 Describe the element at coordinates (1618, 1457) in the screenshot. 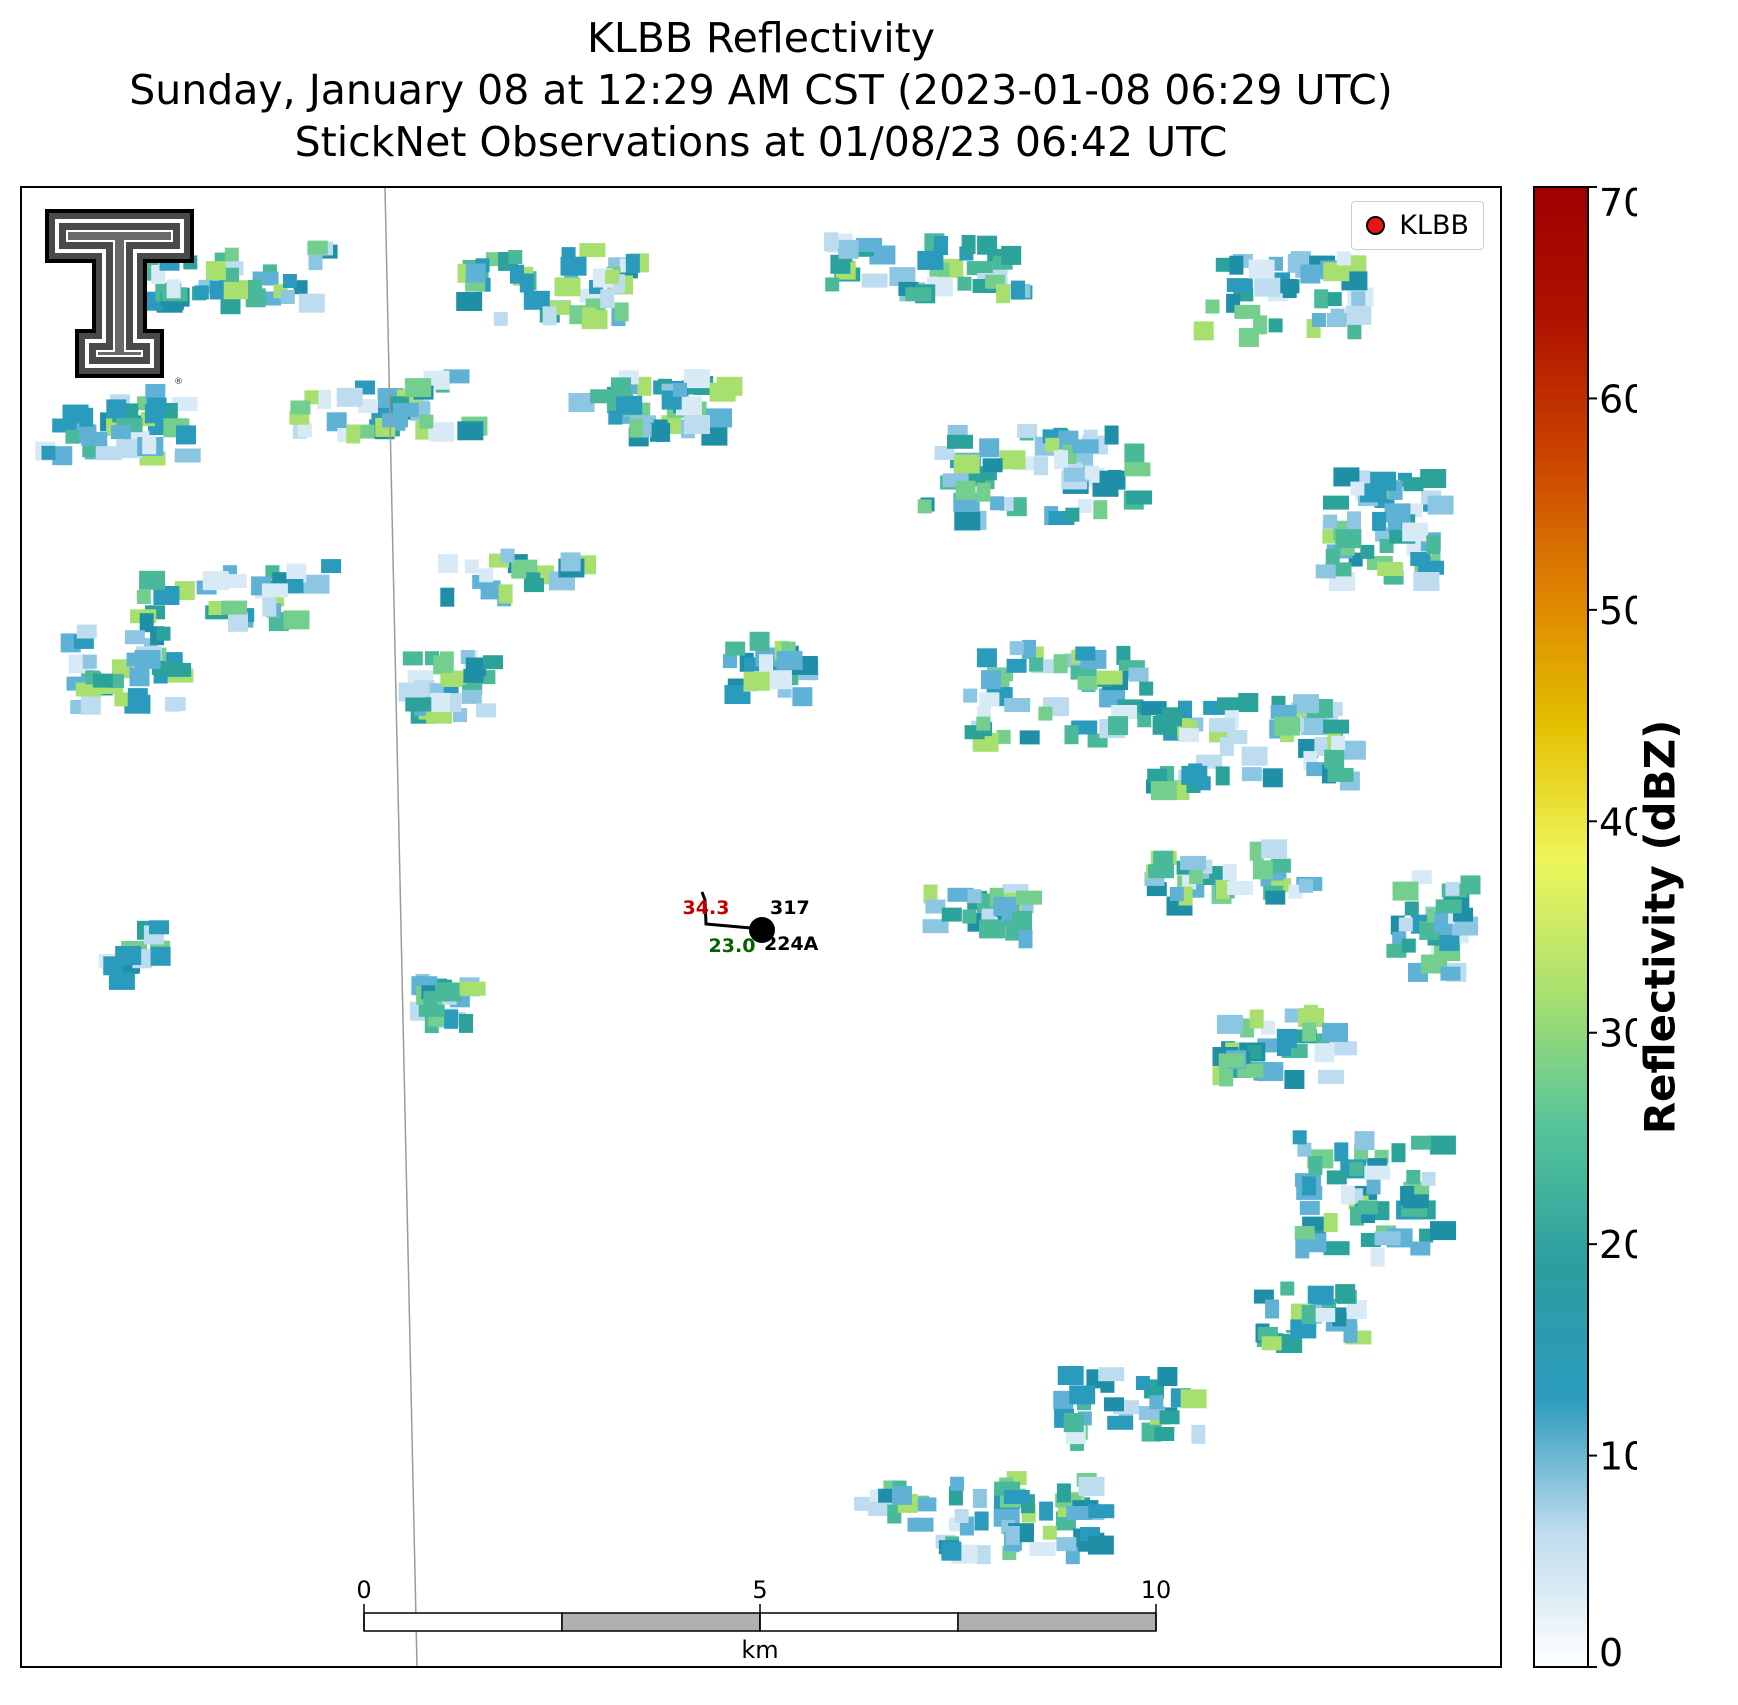

I see `colorbar-tick-10: 10` at that location.